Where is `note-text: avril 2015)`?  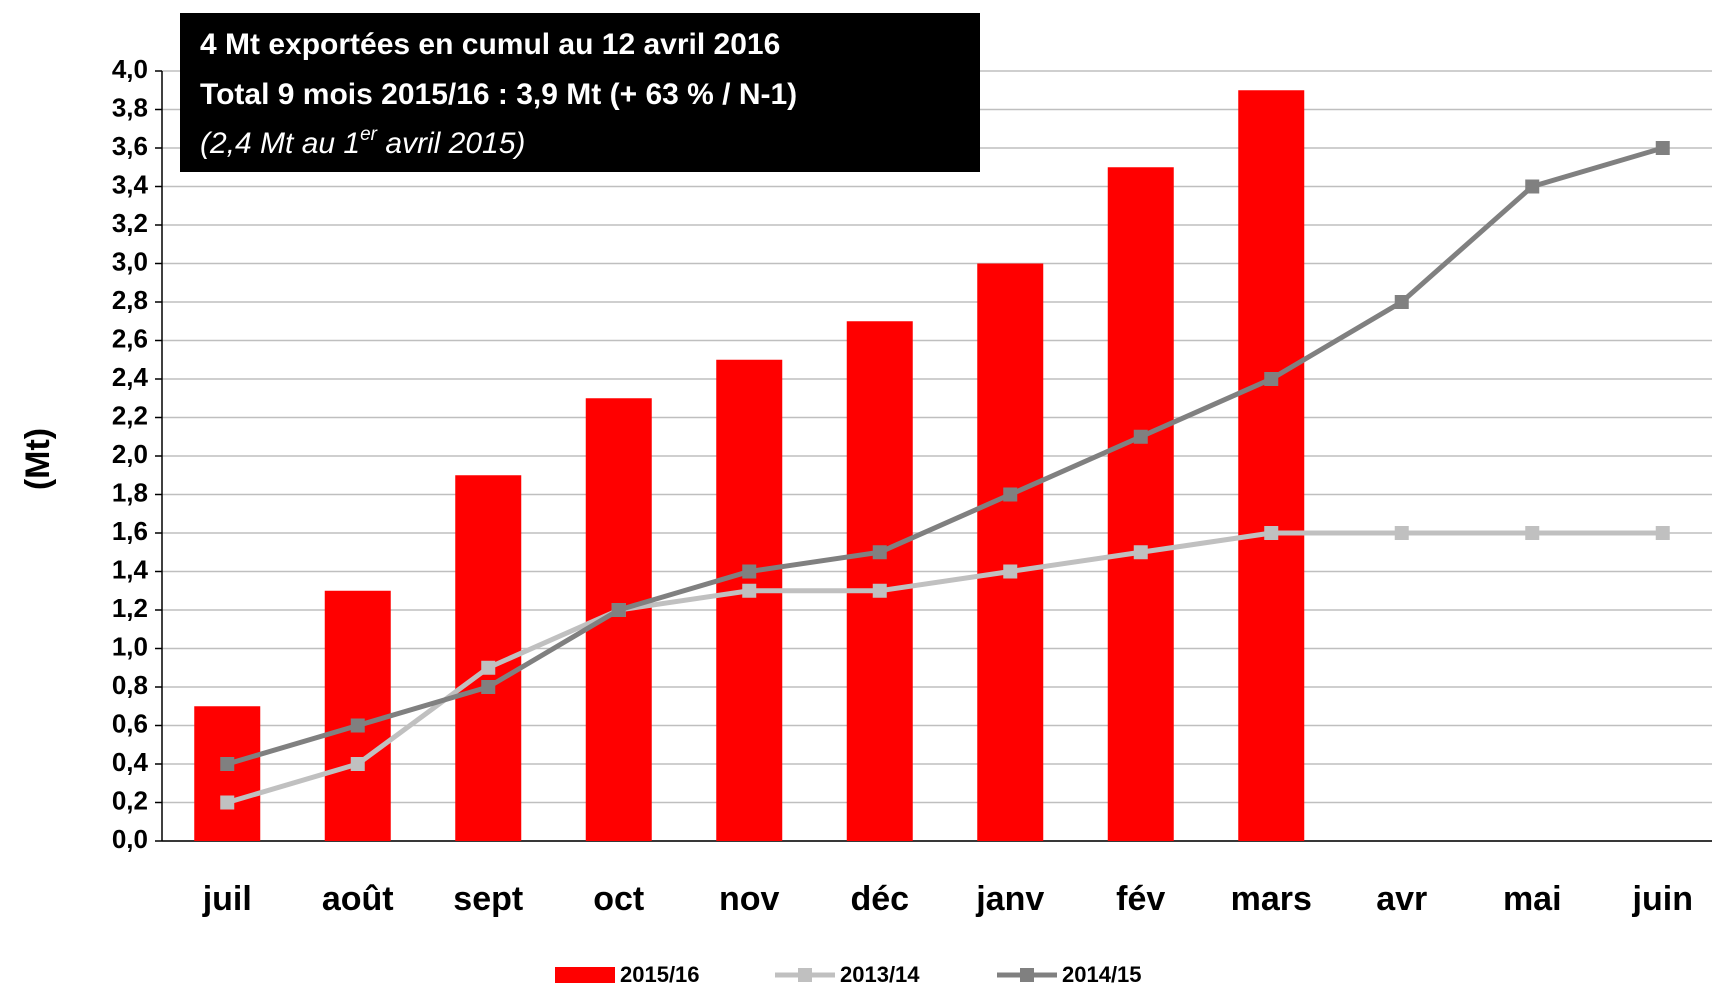
note-text: avril 2015) is located at coordinates (451, 143).